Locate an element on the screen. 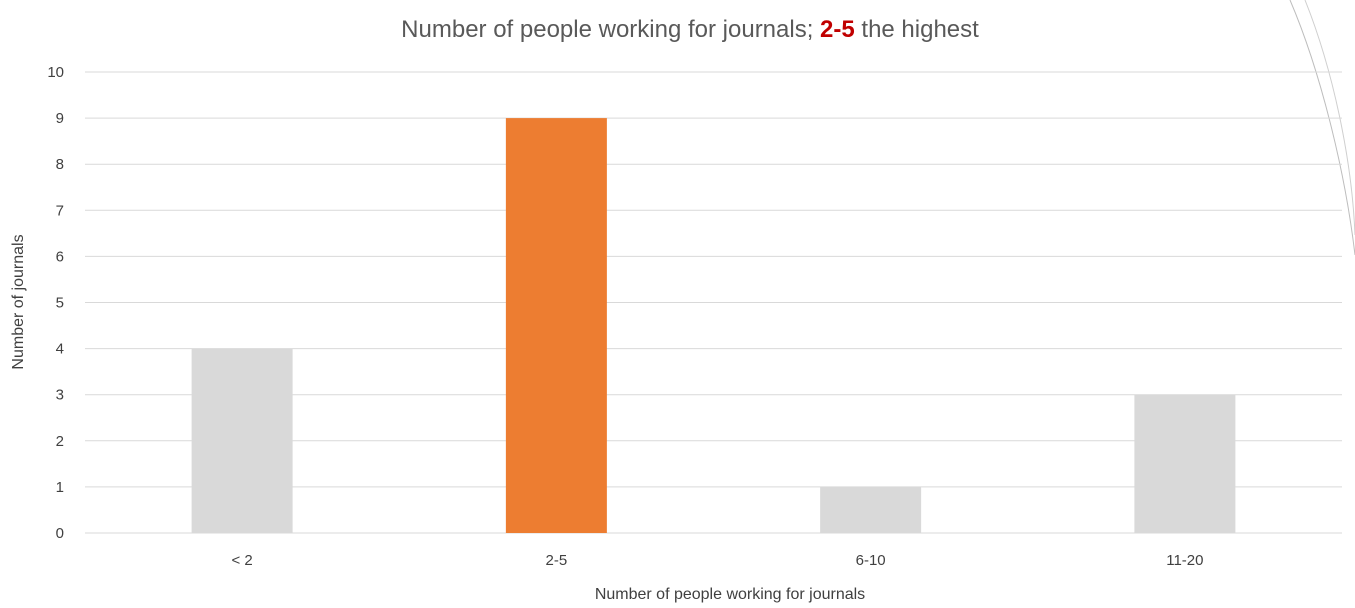  y-tick-label: 6 is located at coordinates (60, 256).